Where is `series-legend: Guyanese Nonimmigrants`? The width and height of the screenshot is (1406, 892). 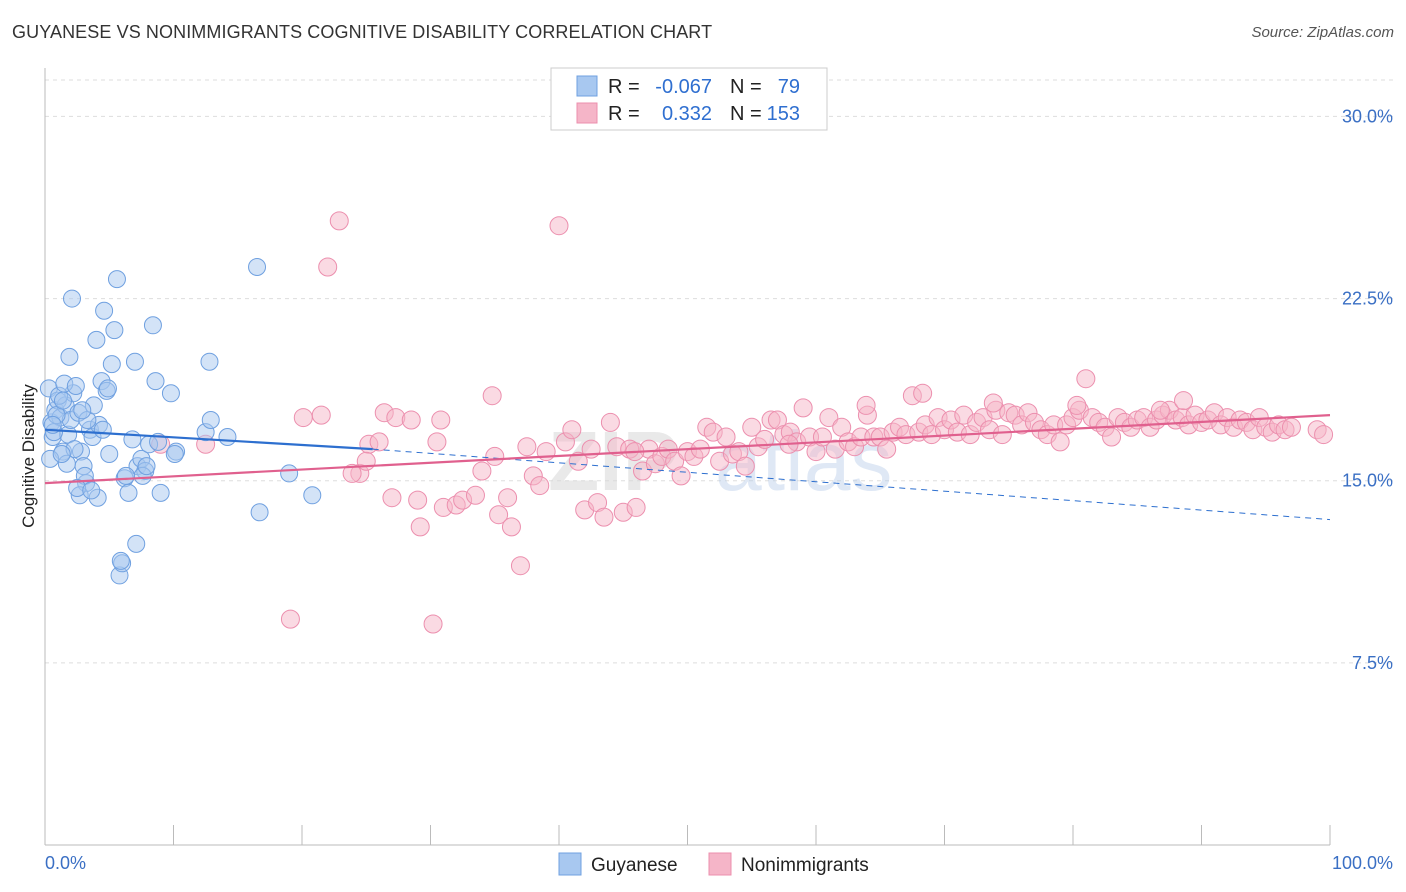
series-legend: Guyanese Nonimmigrants is located at coordinates (713, 864).